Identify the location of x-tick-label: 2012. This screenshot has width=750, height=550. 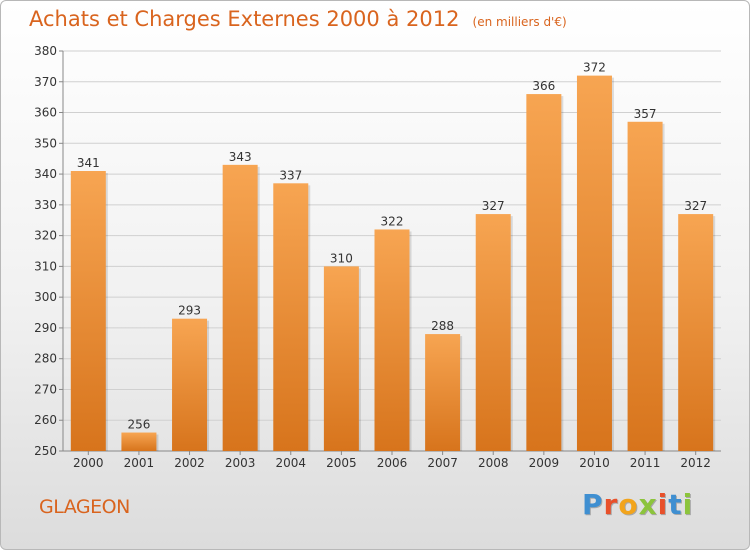
(695, 463).